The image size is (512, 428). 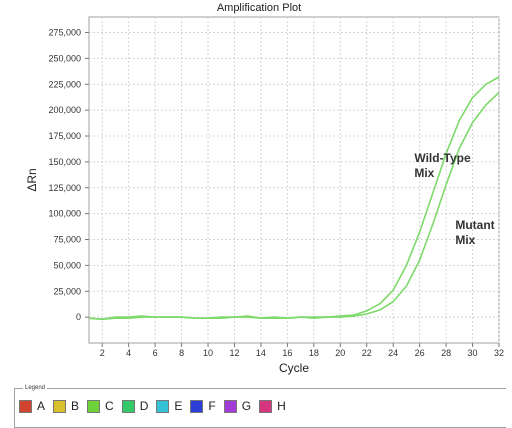 What do you see at coordinates (246, 406) in the screenshot?
I see `legend-label: G` at bounding box center [246, 406].